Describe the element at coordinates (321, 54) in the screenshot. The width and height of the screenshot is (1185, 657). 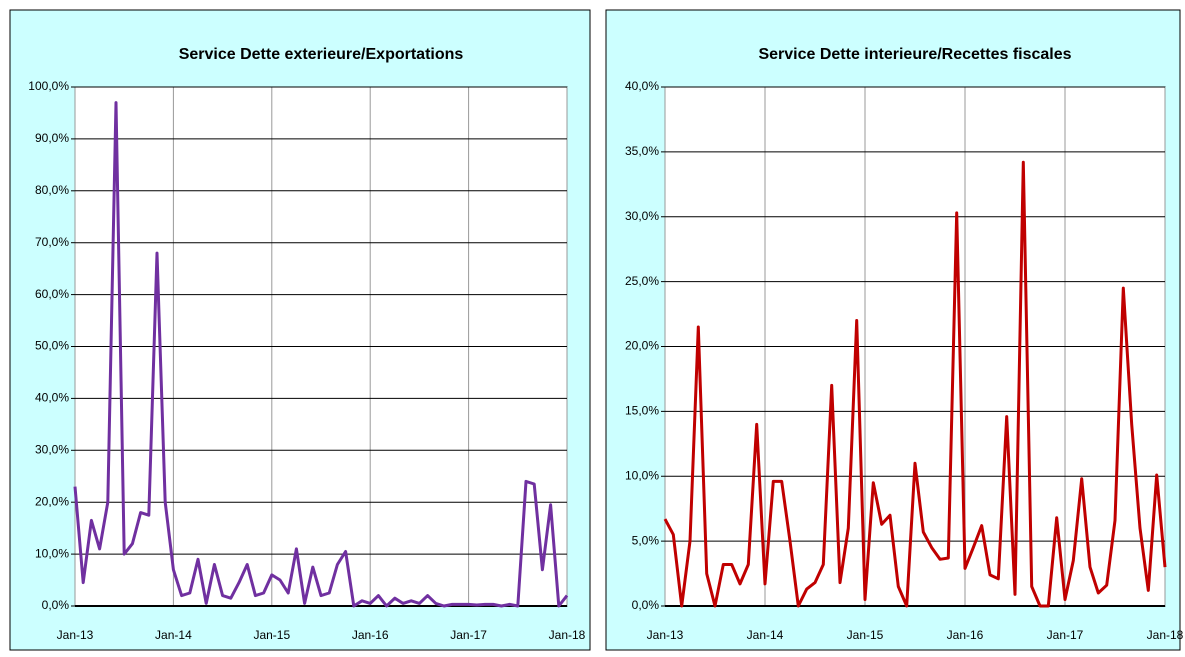
I see `chart-title: Service Dette exterieure/Exportations` at that location.